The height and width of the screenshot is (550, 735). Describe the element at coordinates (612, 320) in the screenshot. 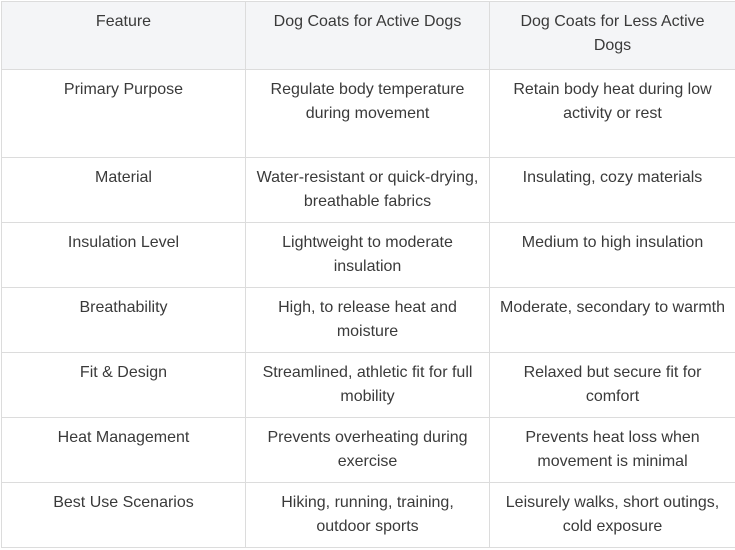

I see `less-active-dogs-cell: Moderate, secondary to warmth` at that location.